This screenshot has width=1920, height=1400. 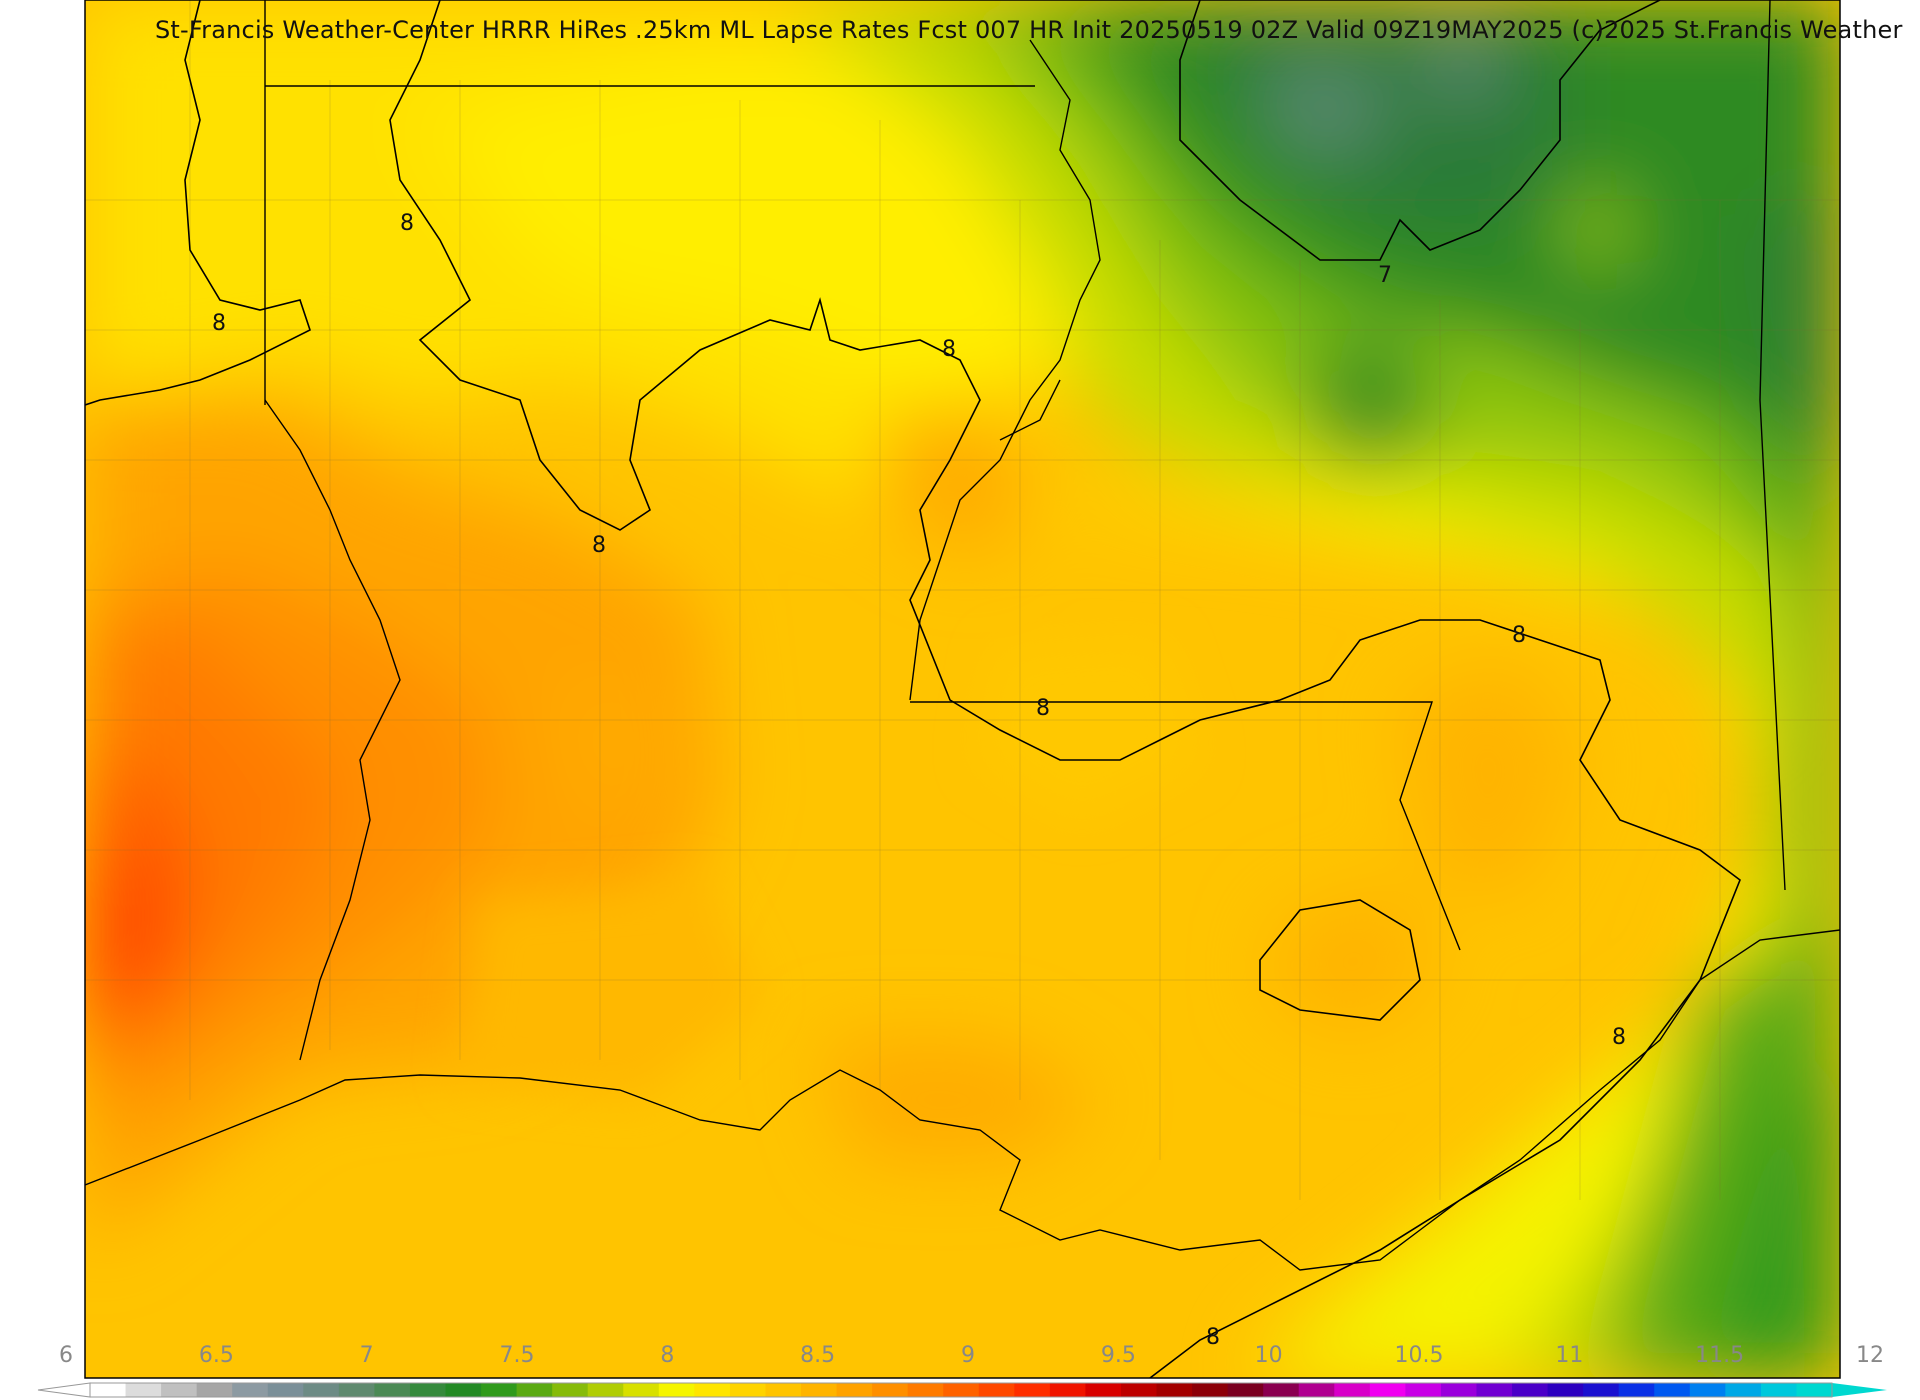 What do you see at coordinates (599, 545) in the screenshot?
I see `contour-label-3: 8` at bounding box center [599, 545].